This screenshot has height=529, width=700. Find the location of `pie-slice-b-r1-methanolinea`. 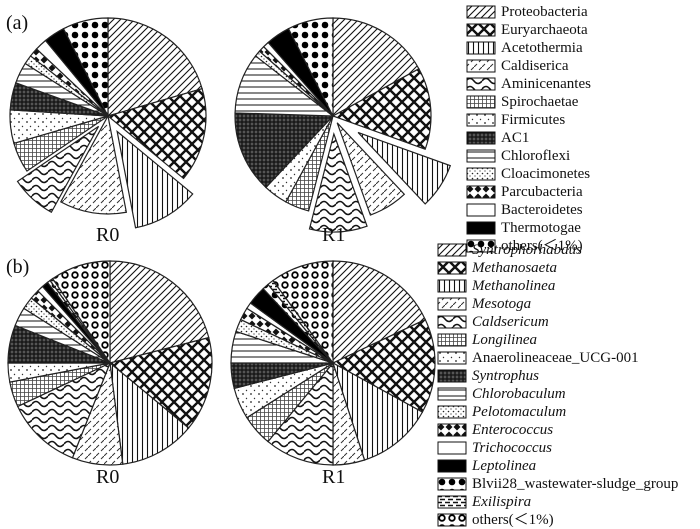

pie-slice-b-r1-methanolinea is located at coordinates (377, 411).